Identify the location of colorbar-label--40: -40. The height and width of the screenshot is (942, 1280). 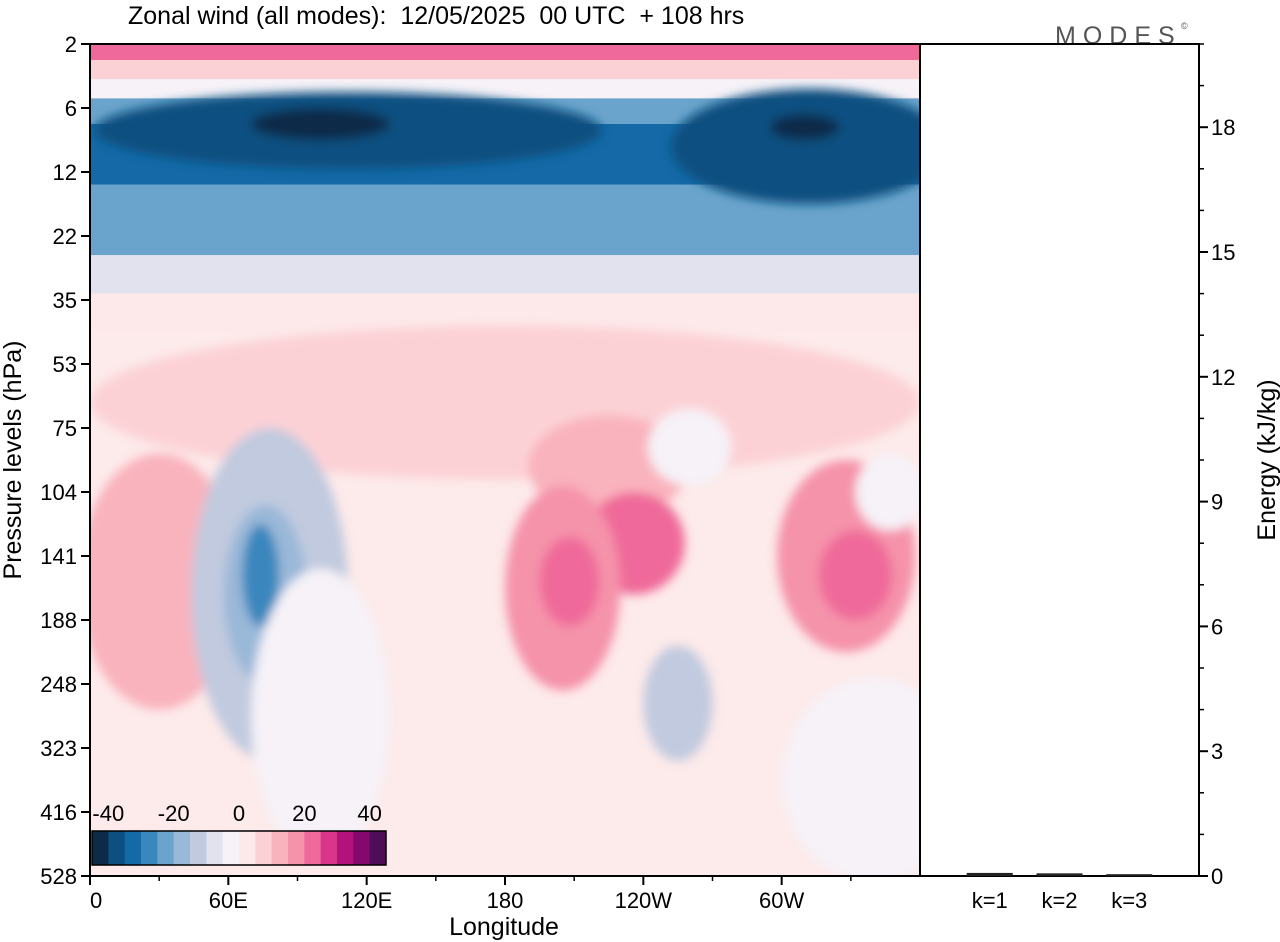
(108, 813).